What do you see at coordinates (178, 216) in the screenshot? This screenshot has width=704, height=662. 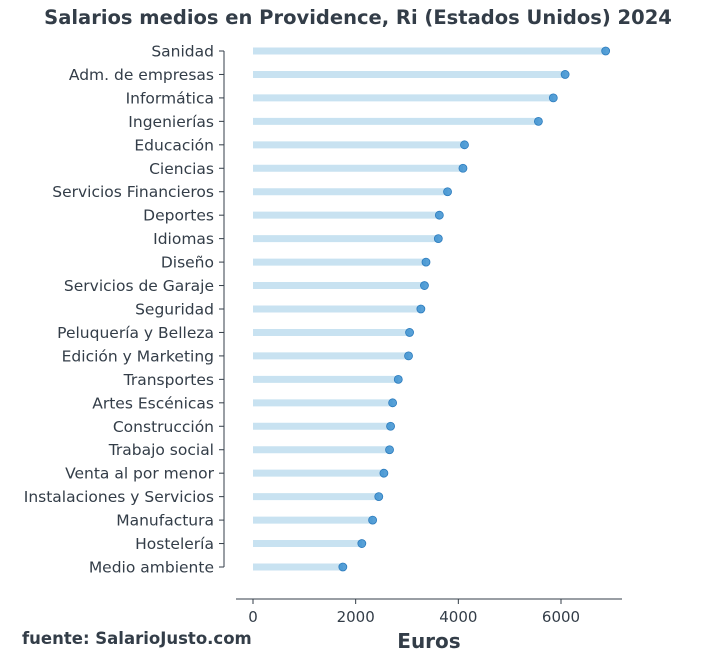 I see `category-label-7: Deportes` at bounding box center [178, 216].